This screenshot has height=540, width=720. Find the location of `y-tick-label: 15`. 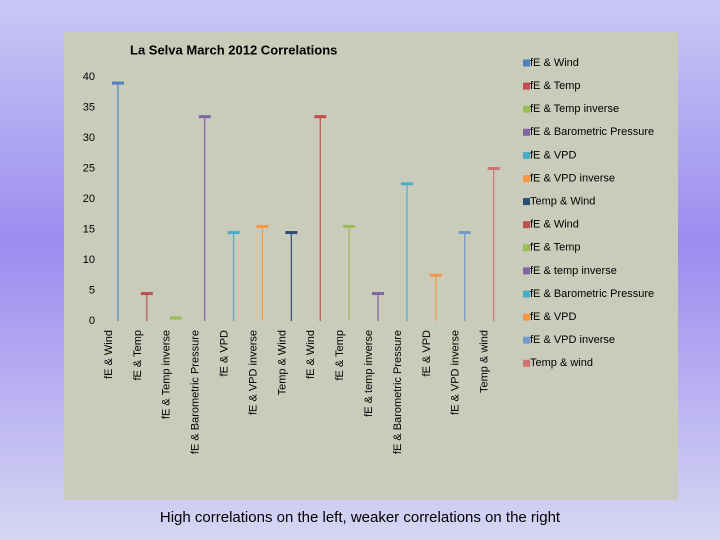

y-tick-label: 15 is located at coordinates (89, 229).